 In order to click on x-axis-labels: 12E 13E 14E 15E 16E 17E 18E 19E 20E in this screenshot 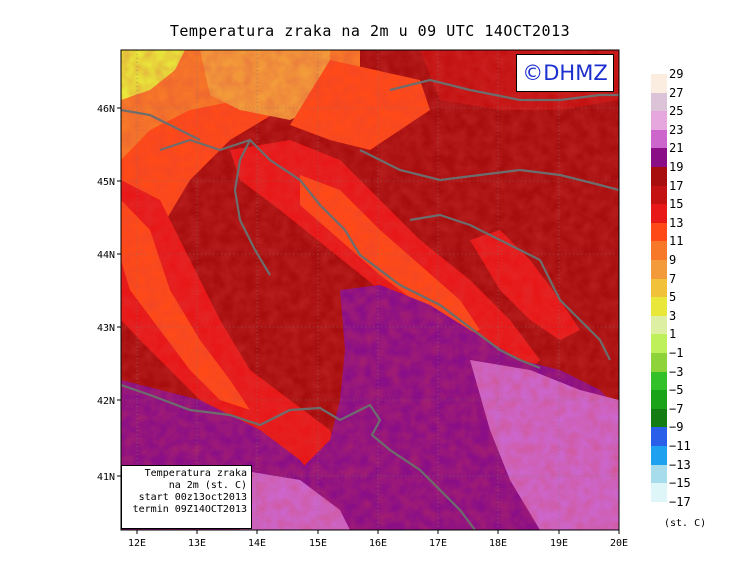, I will do `click(378, 543)`.